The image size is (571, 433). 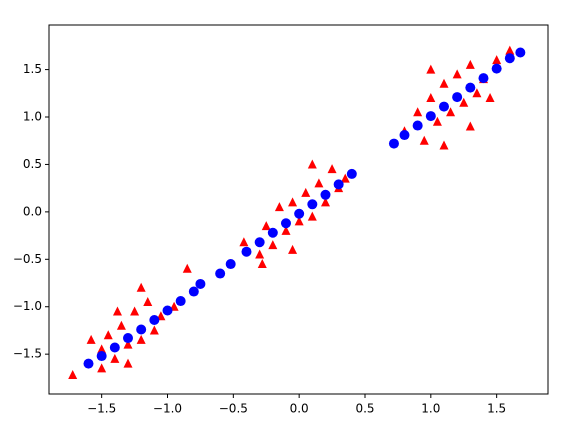 I want to click on y-tick-label: 0.0, so click(x=32, y=211).